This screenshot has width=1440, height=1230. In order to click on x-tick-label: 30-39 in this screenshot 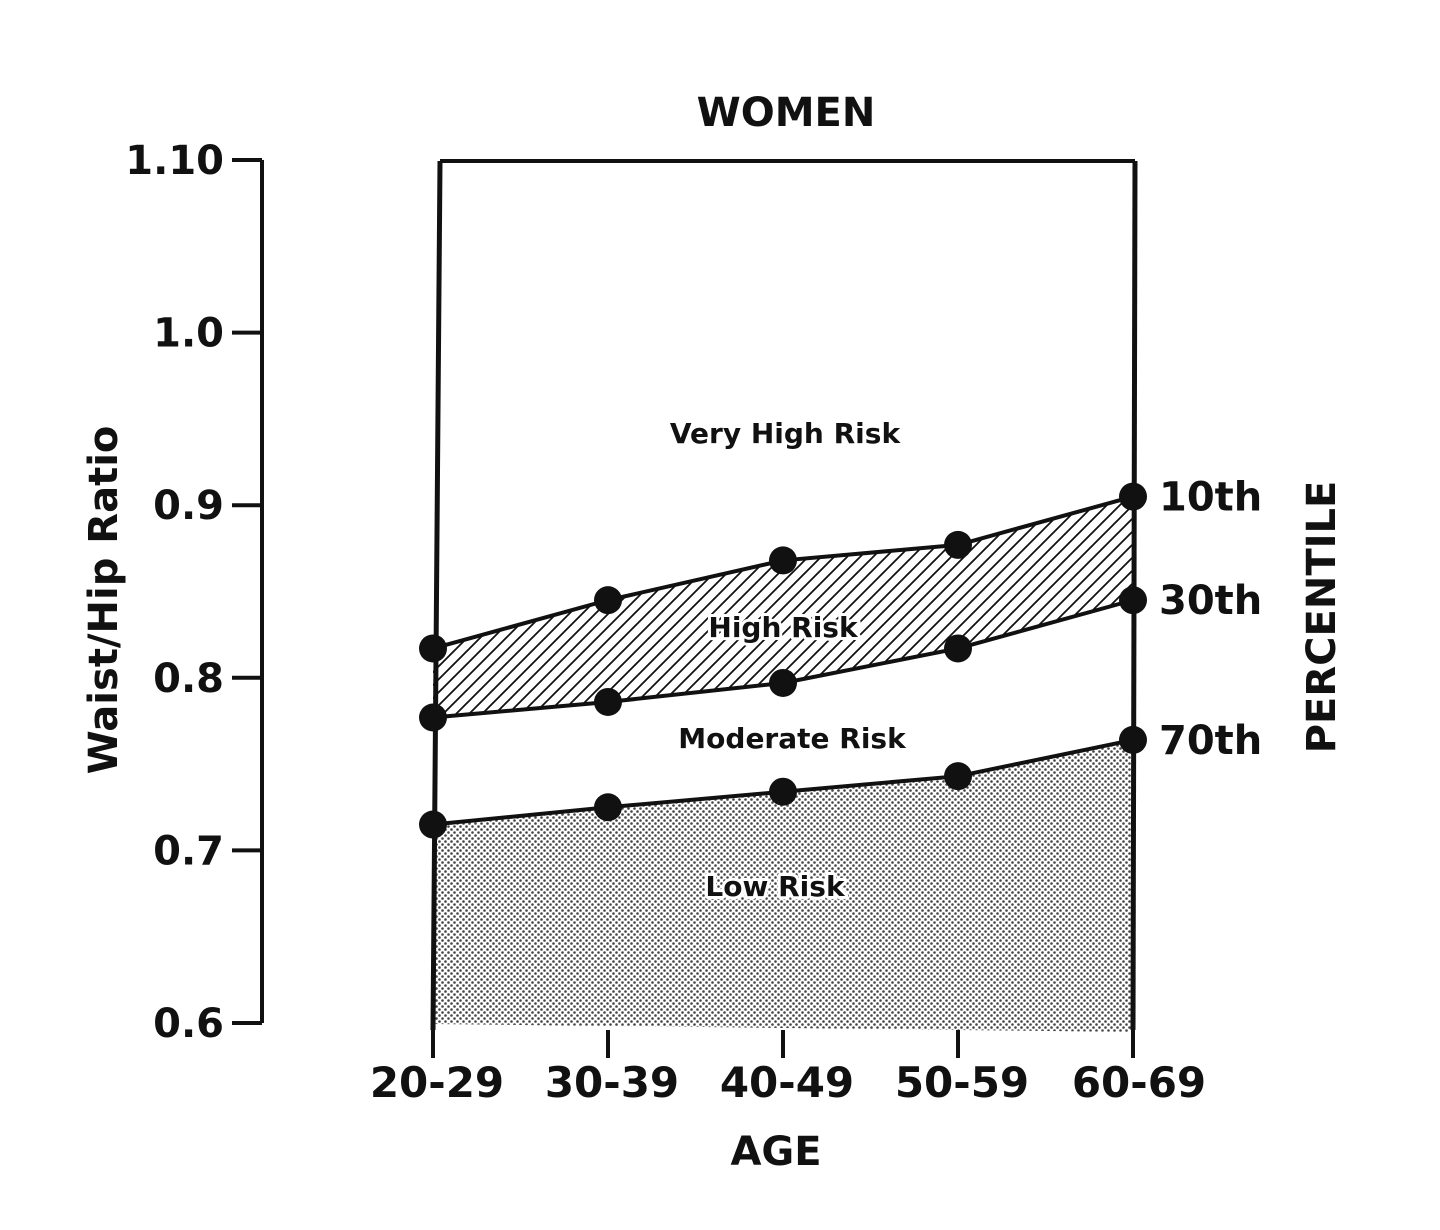, I will do `click(612, 1082)`.